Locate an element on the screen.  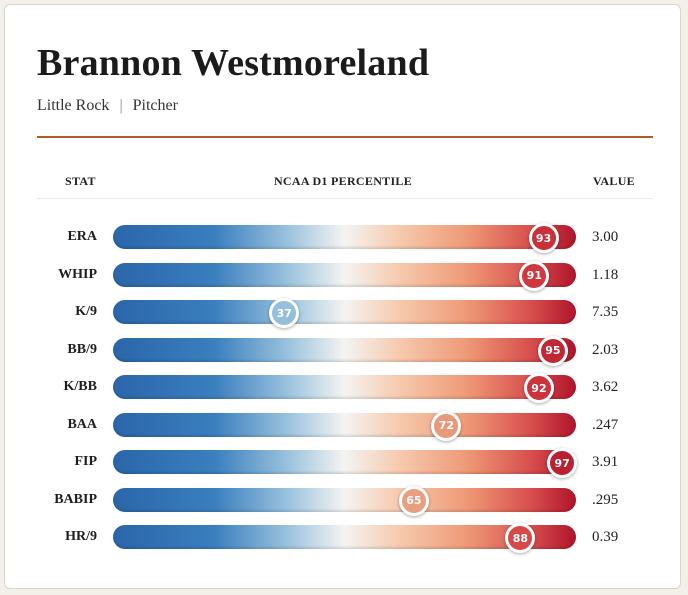
stat-value: 3.62 is located at coordinates (605, 387).